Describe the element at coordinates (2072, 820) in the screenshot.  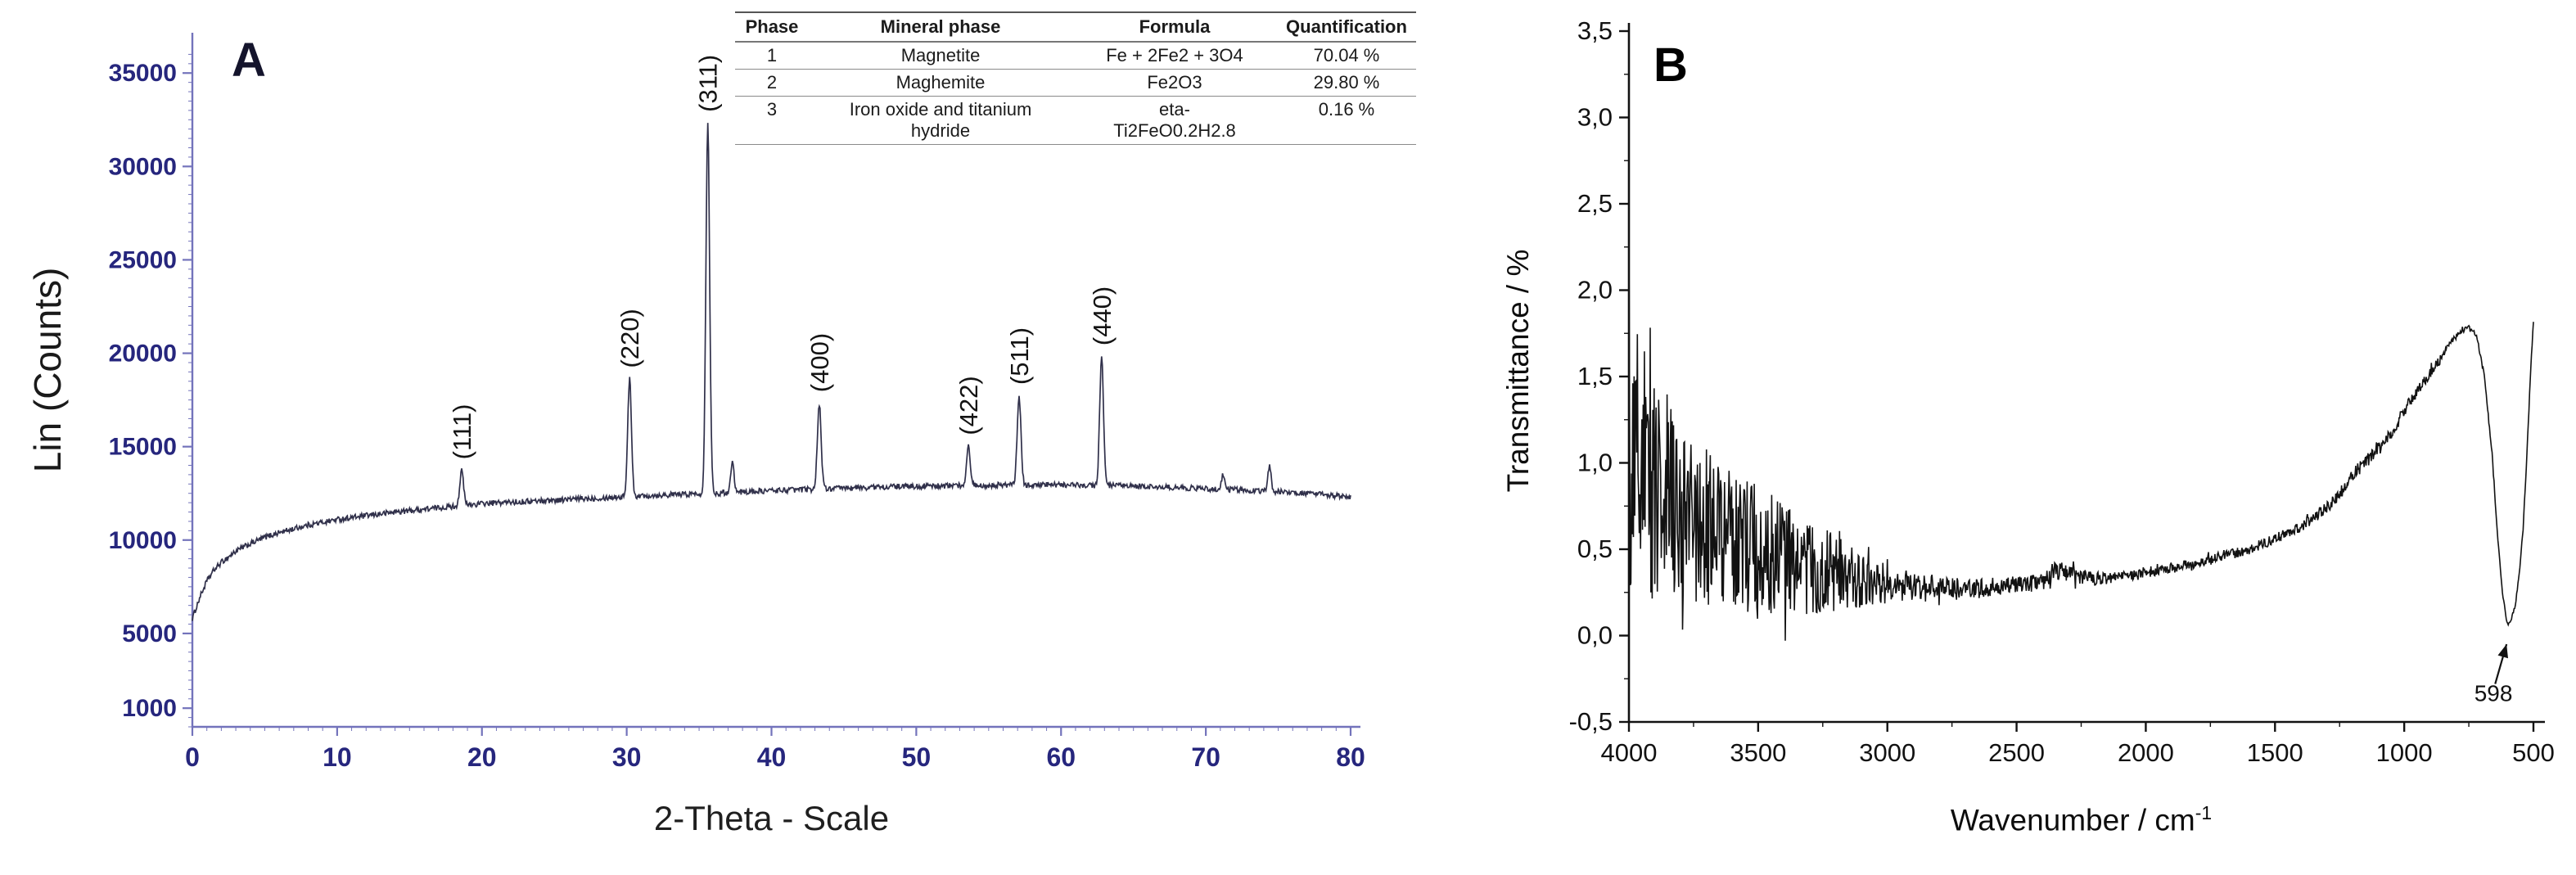
I see `ftir-x-axis-title-text: Wavenumber / cm` at that location.